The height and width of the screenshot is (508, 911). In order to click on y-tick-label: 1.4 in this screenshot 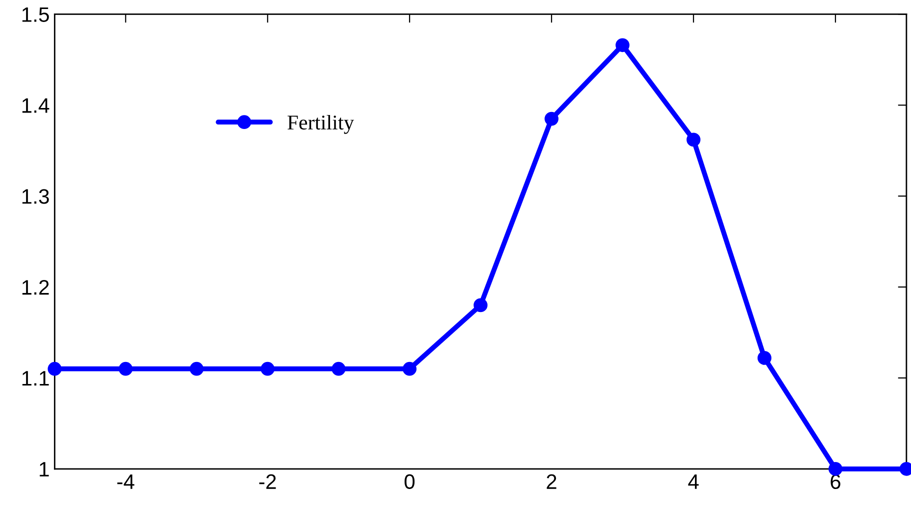, I will do `click(36, 105)`.